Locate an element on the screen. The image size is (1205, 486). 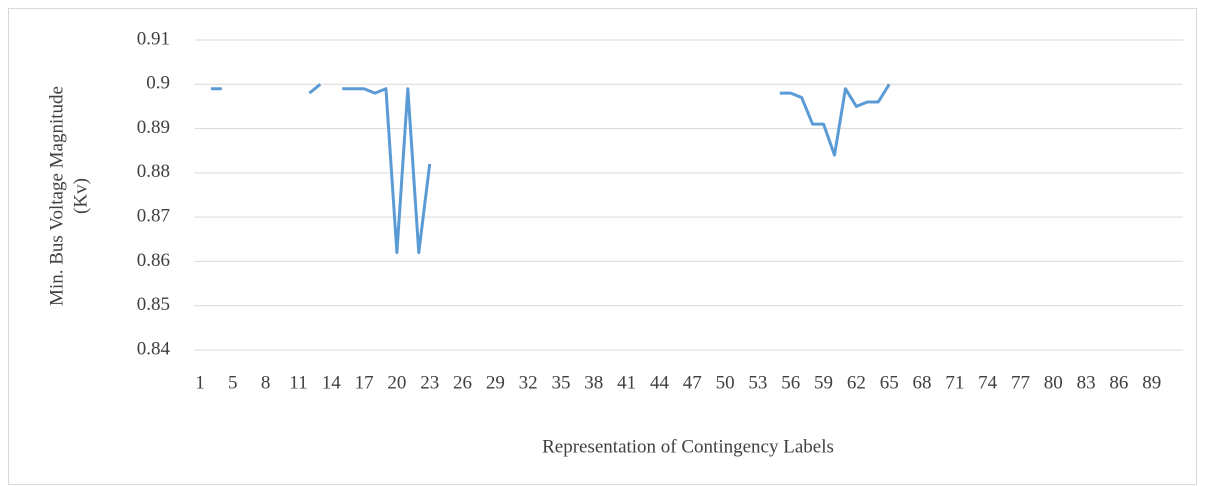
y-tick-label: 0.84 is located at coordinates (154, 348).